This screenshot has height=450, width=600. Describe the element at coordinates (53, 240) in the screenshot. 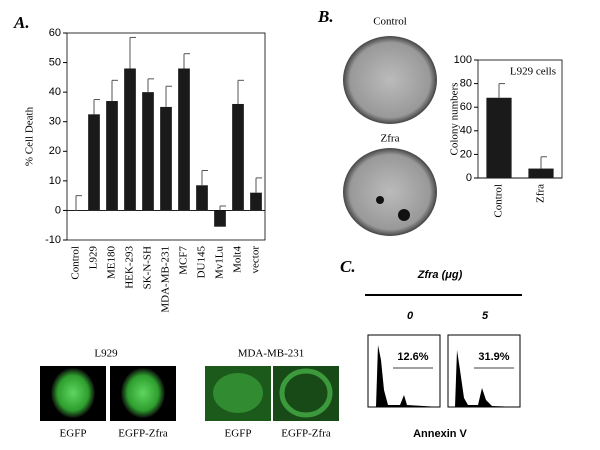

I see `y-tick-label: -10` at that location.